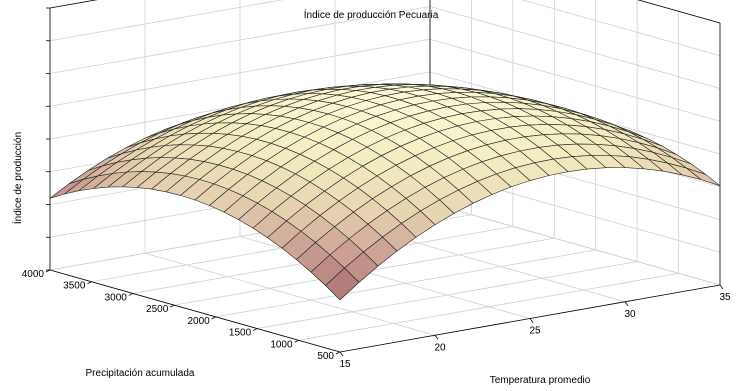 The width and height of the screenshot is (742, 391). Describe the element at coordinates (240, 333) in the screenshot. I see `y-tick-label: 1500` at that location.